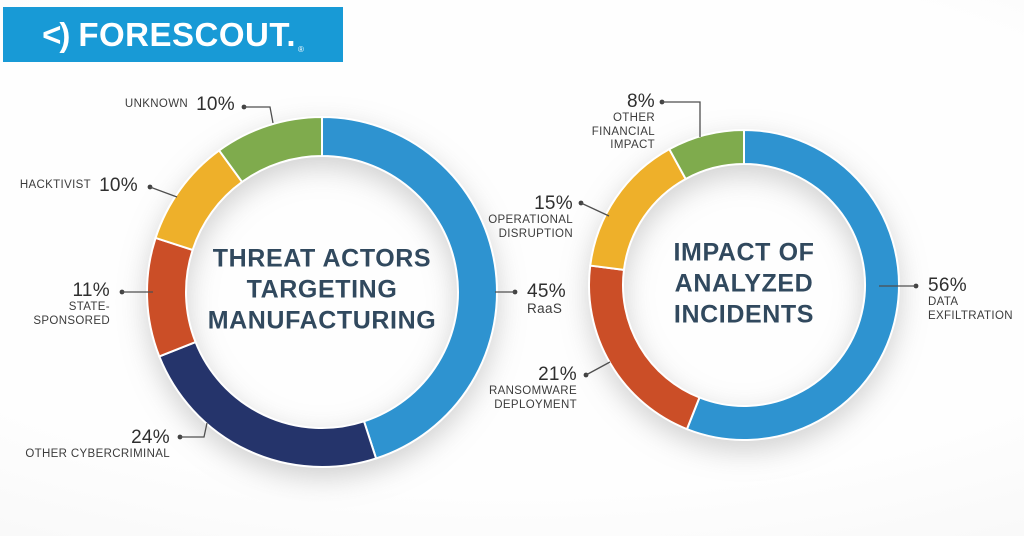  I want to click on callout-value: 8%, so click(640, 101).